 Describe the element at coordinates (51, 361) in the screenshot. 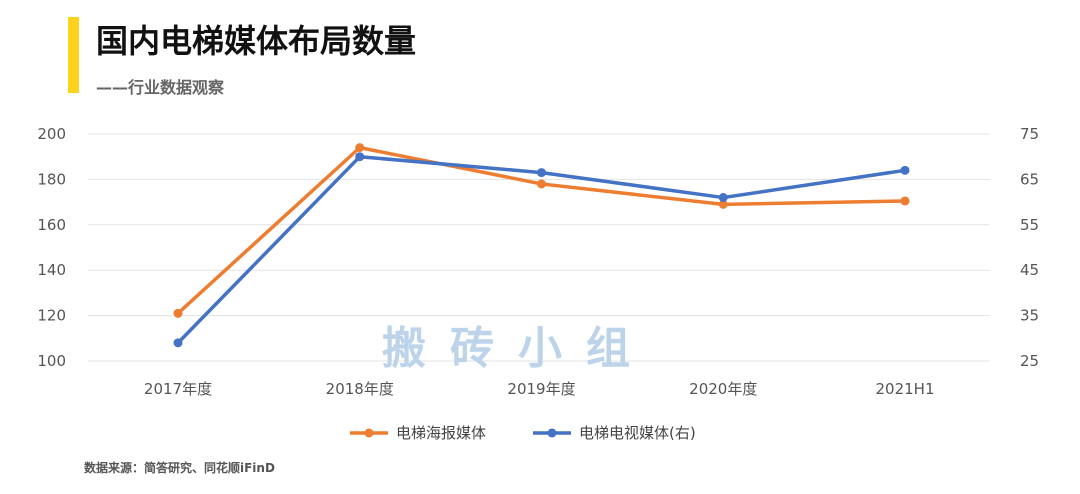

I see `y-left-tick-100: 100` at that location.